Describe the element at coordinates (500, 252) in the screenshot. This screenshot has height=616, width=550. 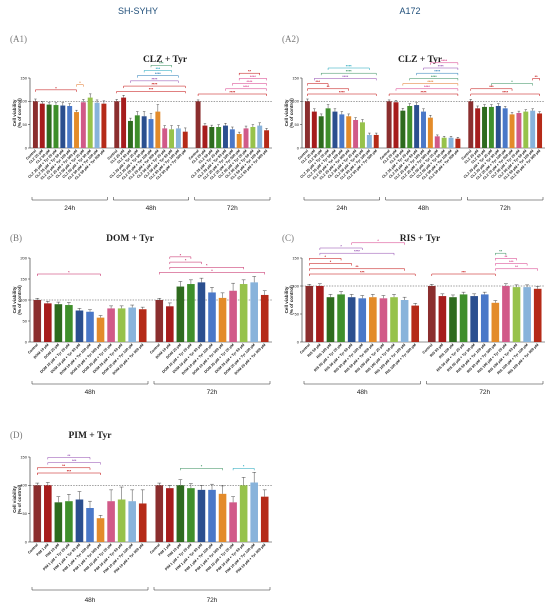
I see `significance-label: **` at that location.